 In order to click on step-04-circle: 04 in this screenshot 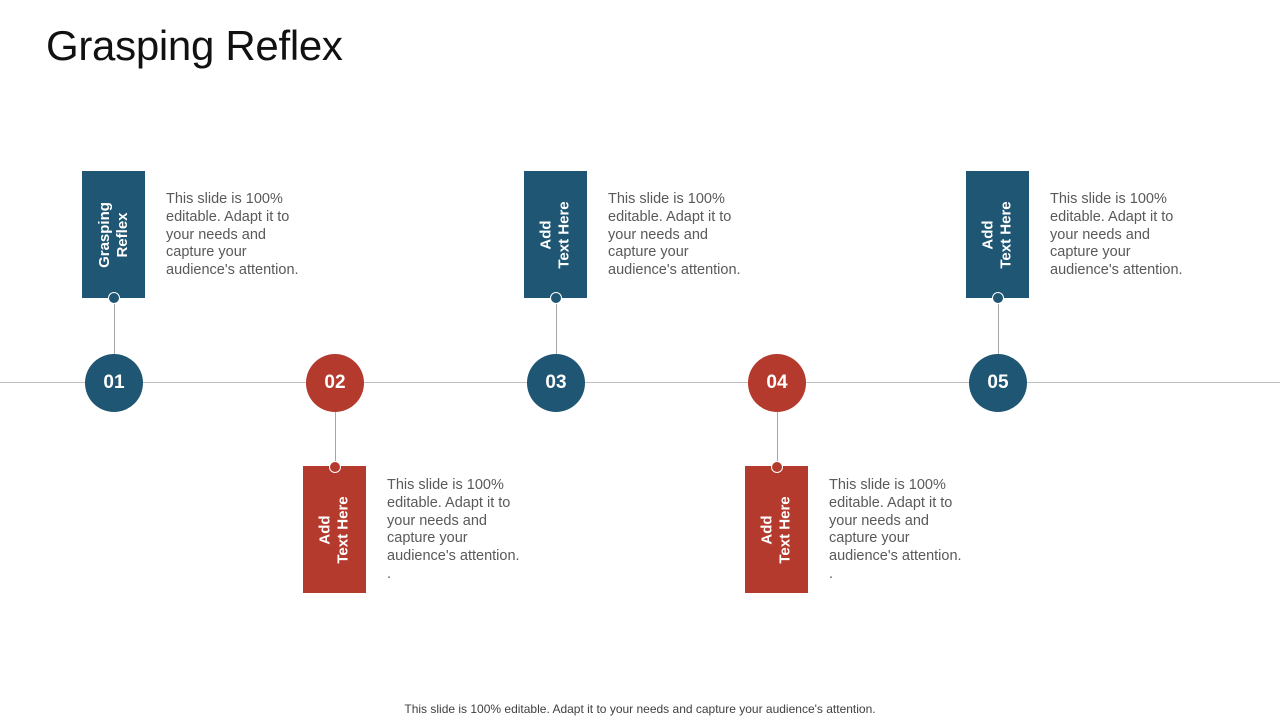, I will do `click(777, 383)`.